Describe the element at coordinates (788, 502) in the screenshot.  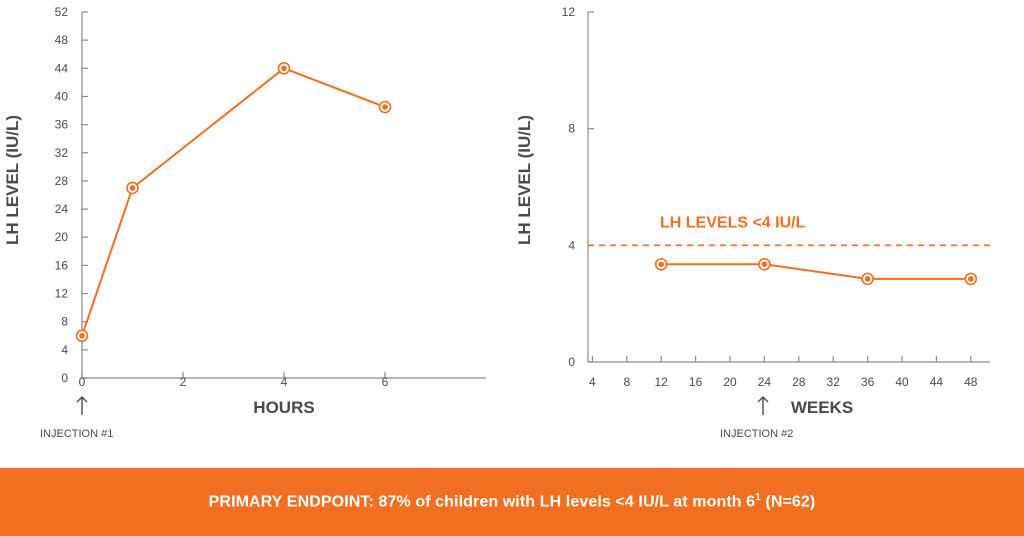
I see `banner-suffix: (N=62)` at that location.